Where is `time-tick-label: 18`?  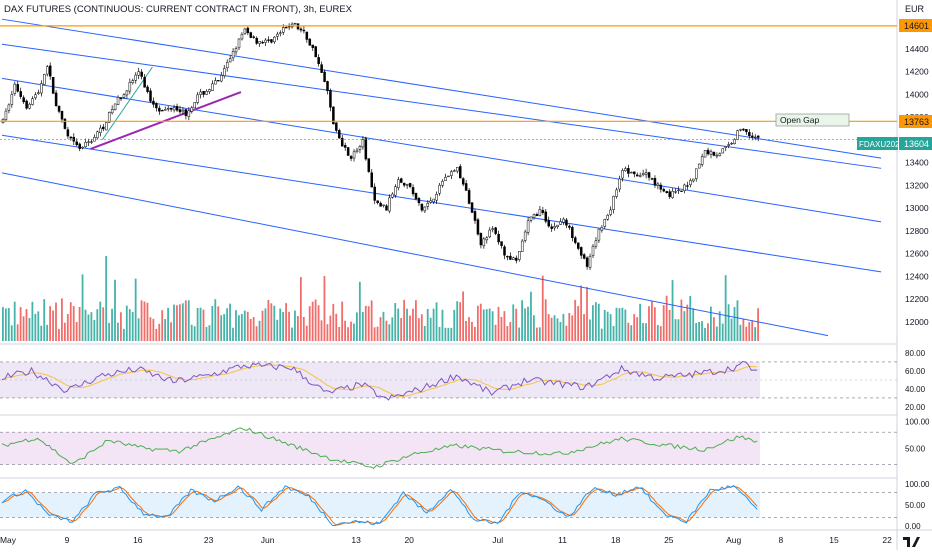
time-tick-label: 18 is located at coordinates (616, 540).